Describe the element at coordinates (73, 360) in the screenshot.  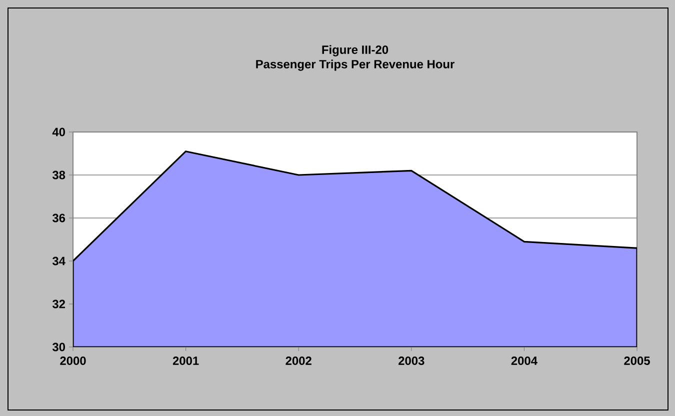
I see `x-tick-label: 2000` at that location.